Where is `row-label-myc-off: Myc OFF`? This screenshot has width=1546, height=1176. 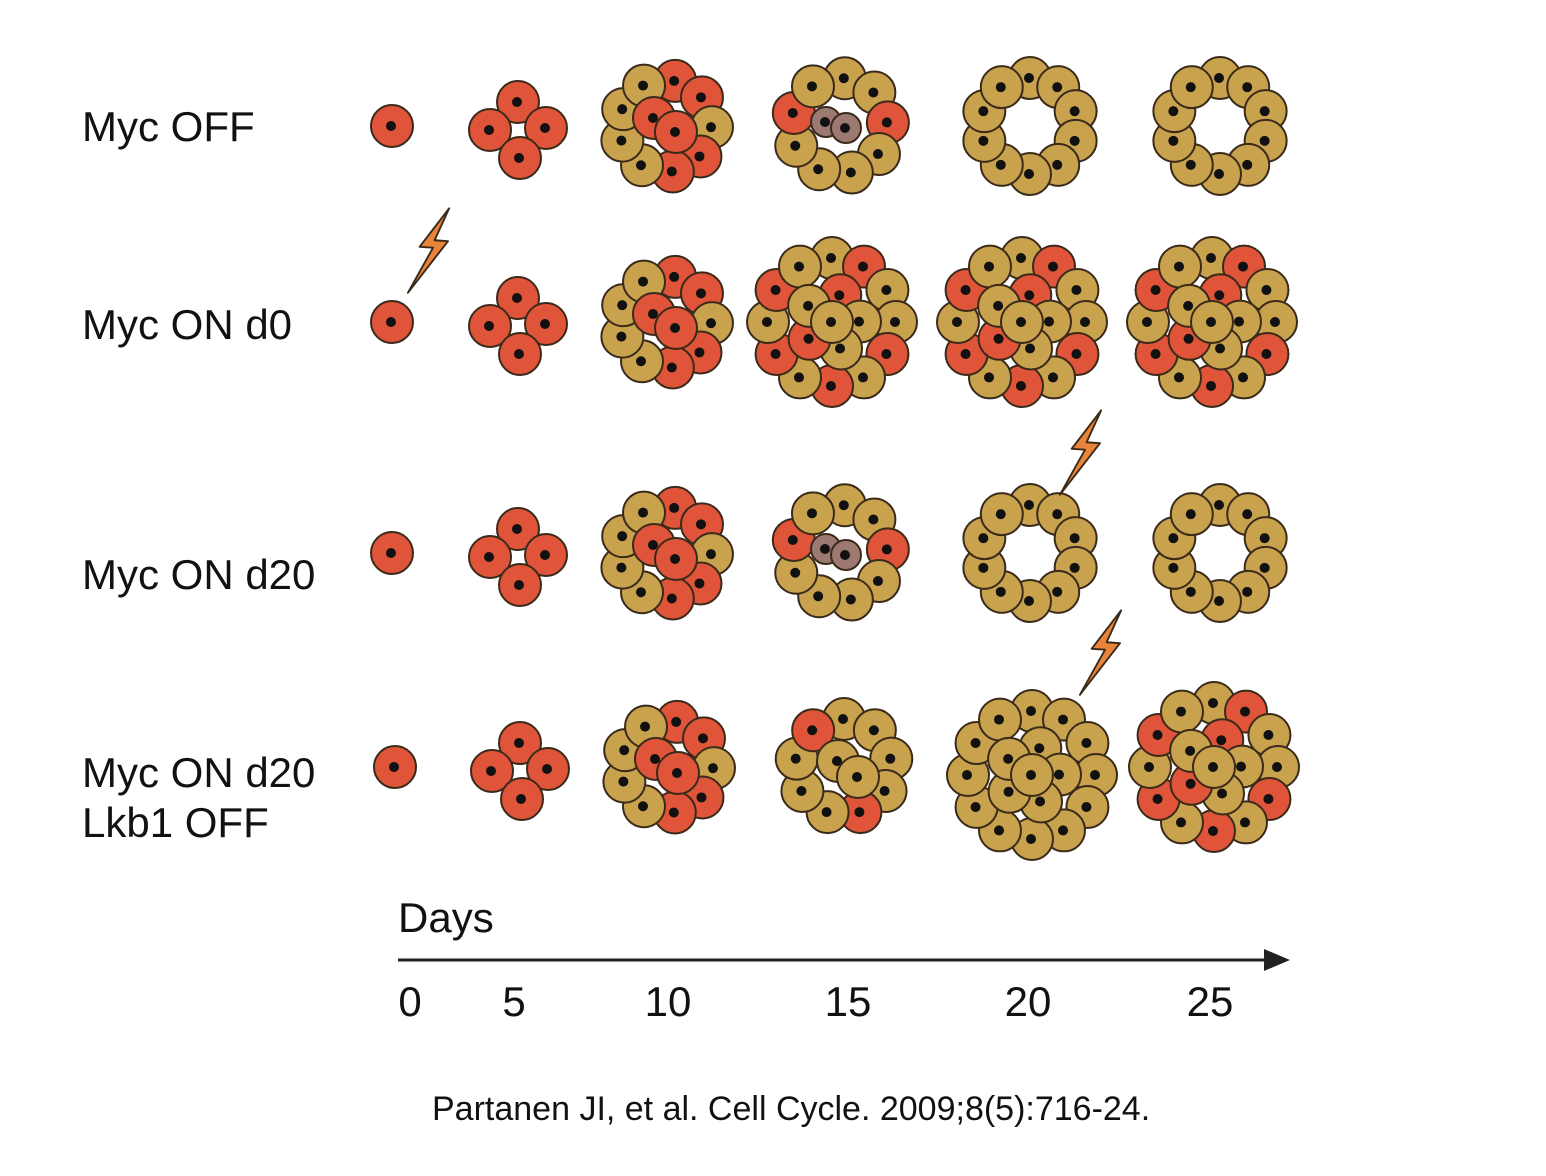 row-label-myc-off: Myc OFF is located at coordinates (168, 126).